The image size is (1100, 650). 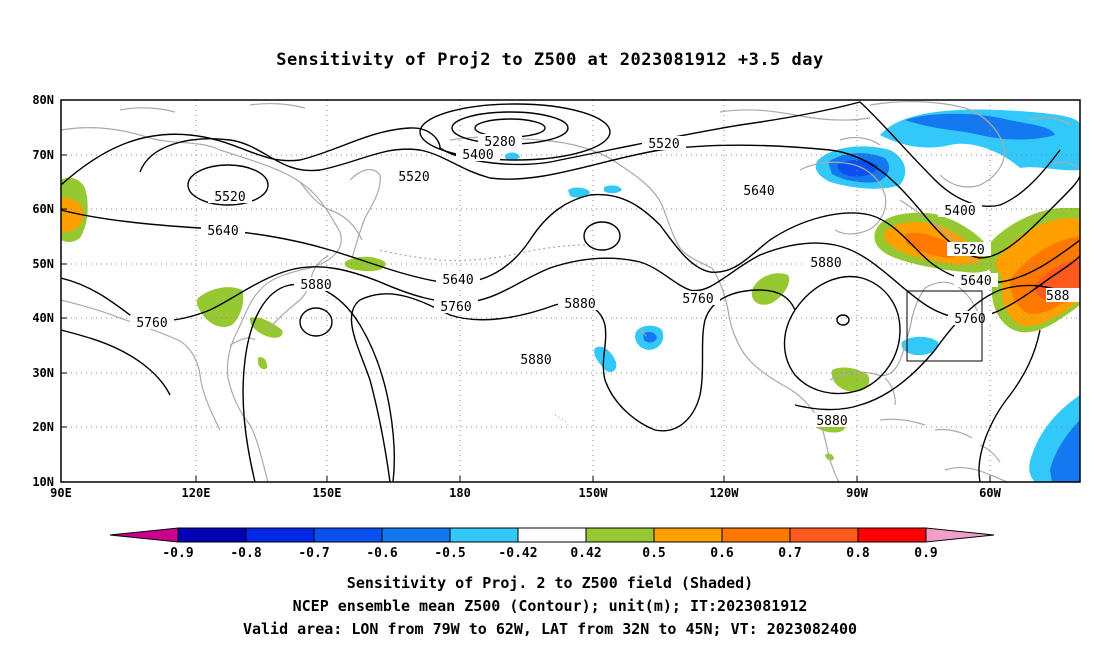 What do you see at coordinates (61, 493) in the screenshot?
I see `lon-tick-label: 90E` at bounding box center [61, 493].